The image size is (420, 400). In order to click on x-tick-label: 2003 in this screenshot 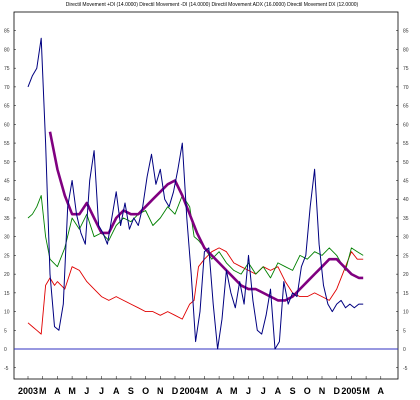, I will do `click(28, 391)`.